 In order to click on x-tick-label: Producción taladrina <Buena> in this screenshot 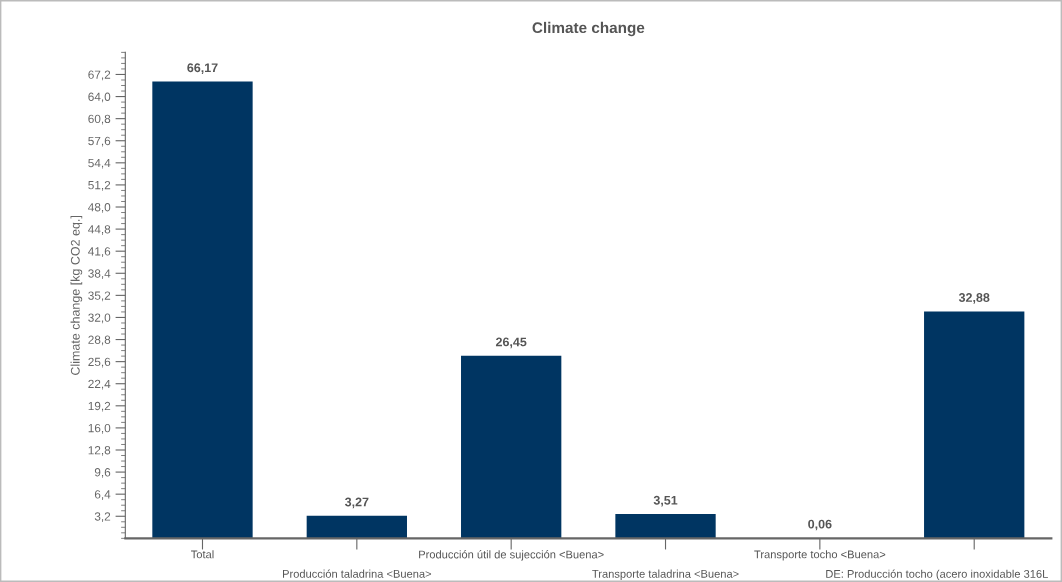, I will do `click(357, 573)`.